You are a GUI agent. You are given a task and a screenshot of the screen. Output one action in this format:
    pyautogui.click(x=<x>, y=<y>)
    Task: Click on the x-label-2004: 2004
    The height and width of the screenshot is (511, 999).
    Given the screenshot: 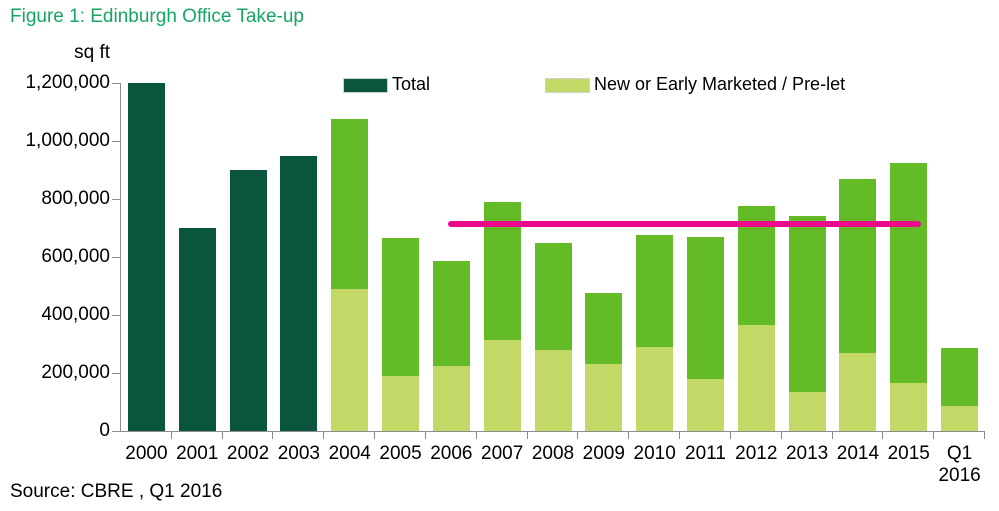 What is the action you would take?
    pyautogui.click(x=349, y=453)
    